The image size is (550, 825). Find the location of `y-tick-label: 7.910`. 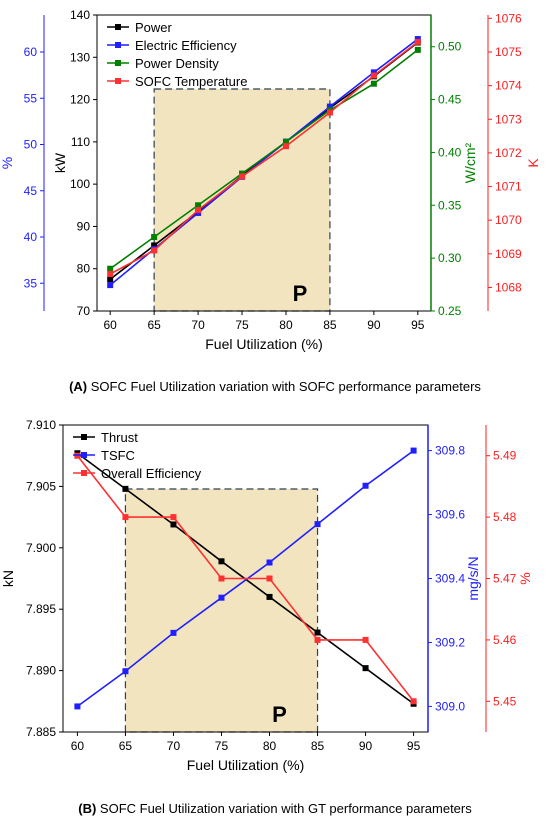

y-tick-label: 7.910 is located at coordinates (41, 425).